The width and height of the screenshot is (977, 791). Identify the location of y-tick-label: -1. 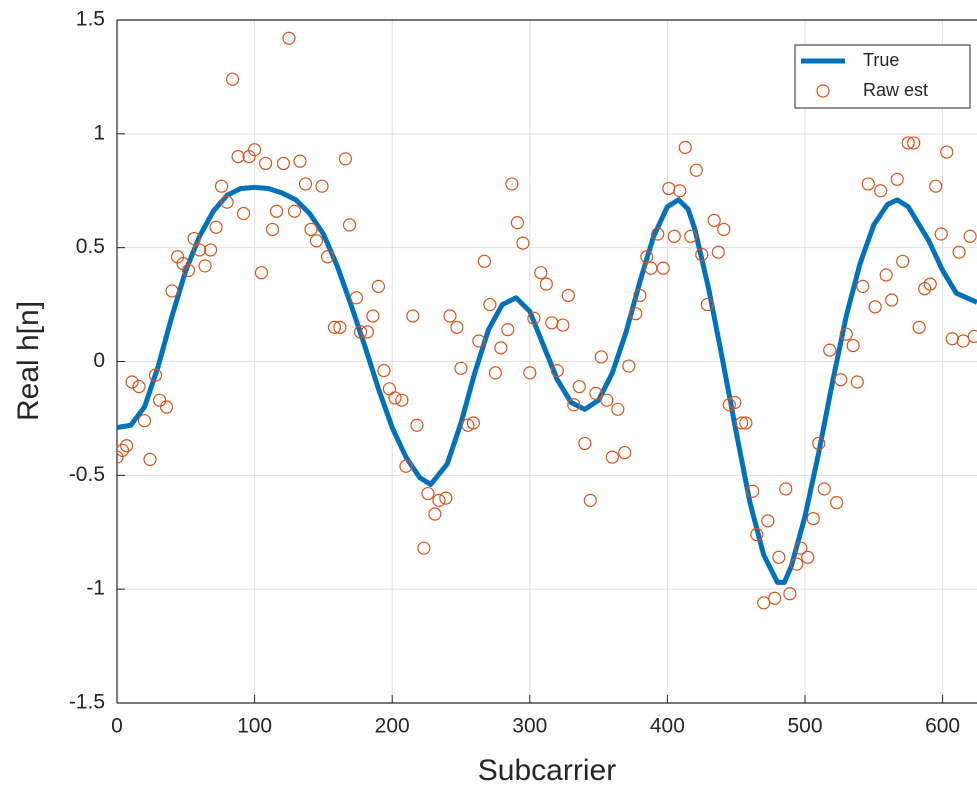
(95, 588).